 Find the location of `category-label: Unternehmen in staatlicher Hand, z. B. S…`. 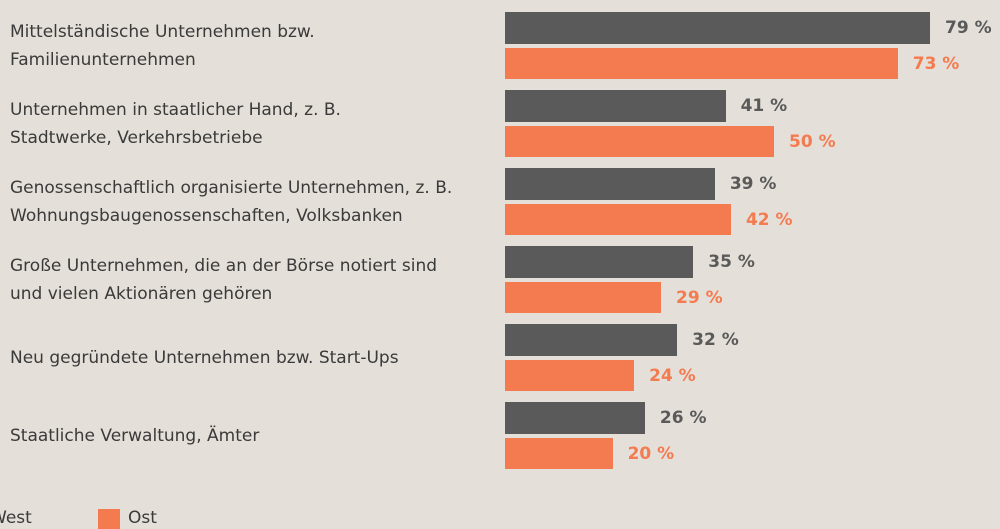

category-label: Unternehmen in staatlicher Hand, z. B. S… is located at coordinates (175, 124).